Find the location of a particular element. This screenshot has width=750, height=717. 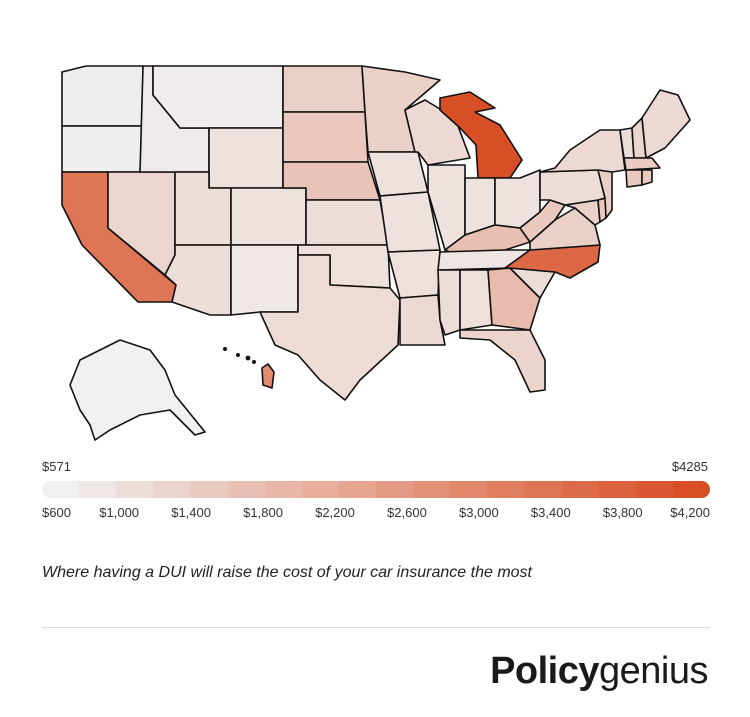

state-wa is located at coordinates (102, 96).